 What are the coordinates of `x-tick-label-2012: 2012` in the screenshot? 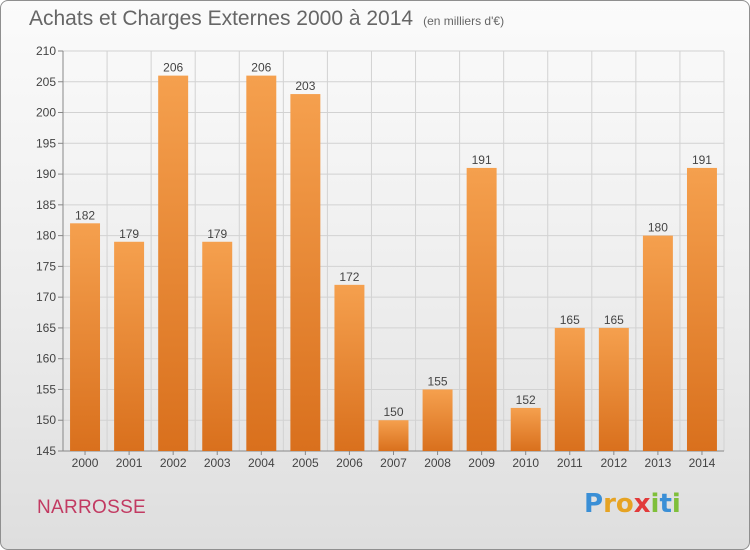 It's located at (613, 463).